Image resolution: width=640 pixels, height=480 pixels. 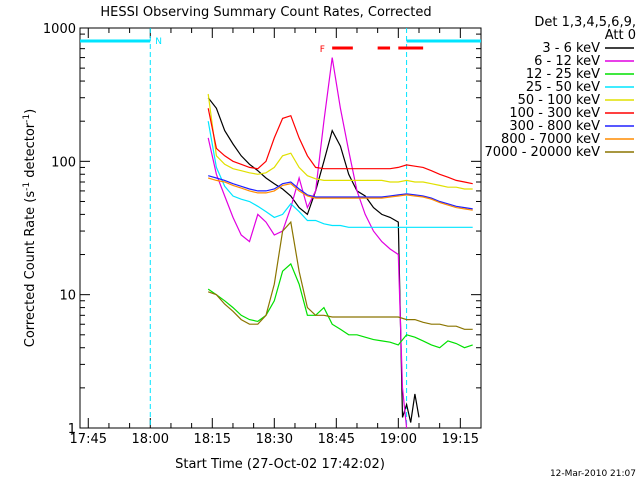 I want to click on x-tick-label: 18:45, so click(x=336, y=439).